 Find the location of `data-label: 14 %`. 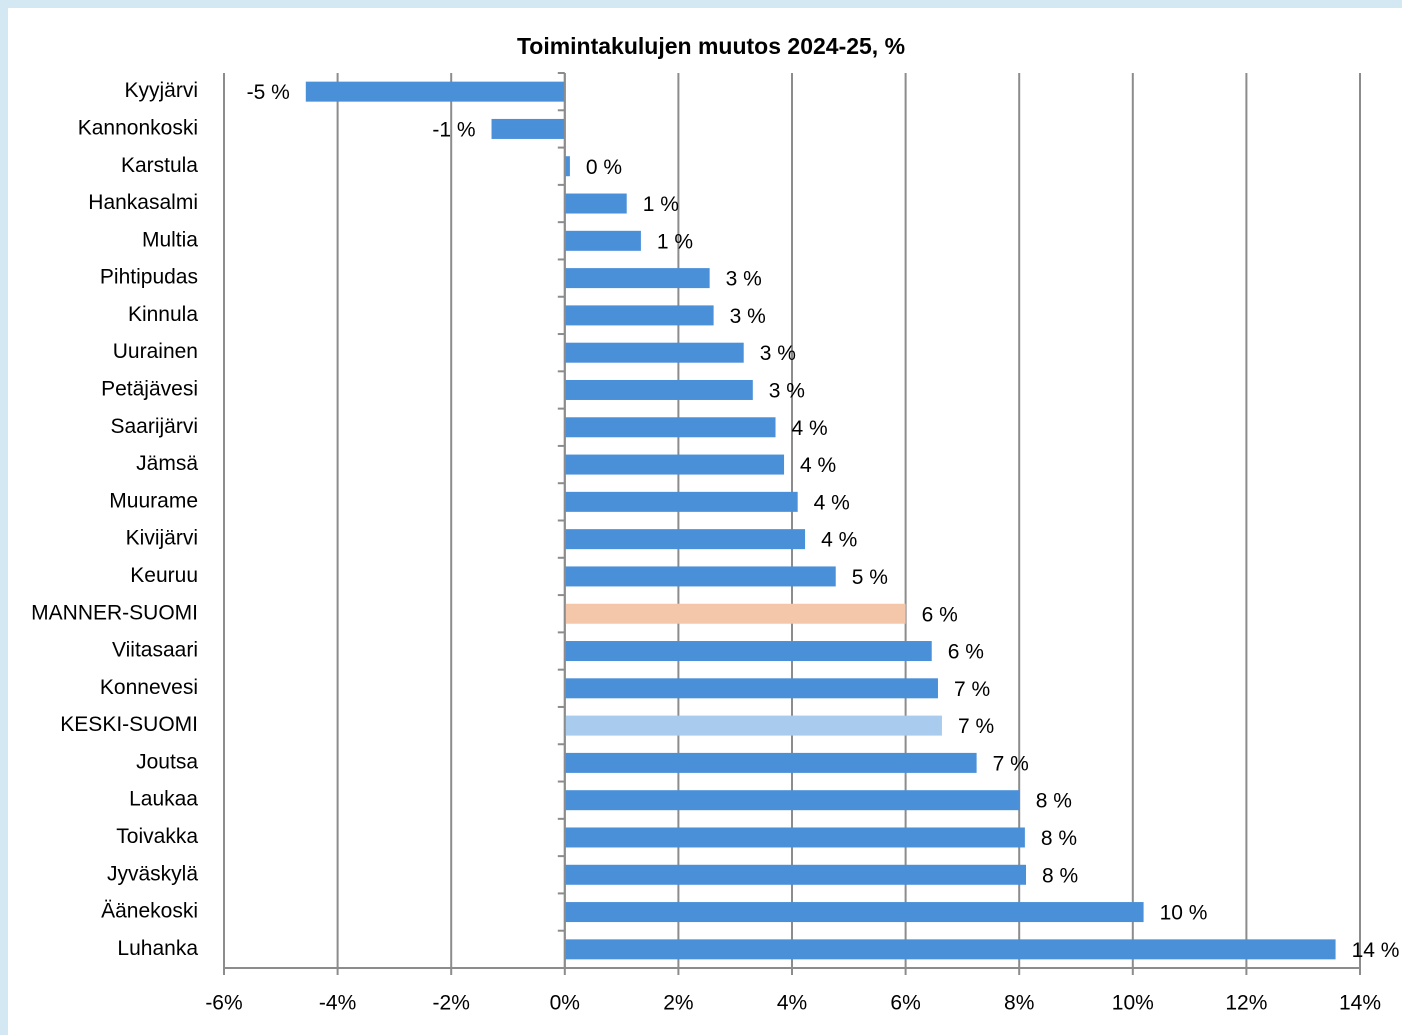

data-label: 14 % is located at coordinates (1376, 950).